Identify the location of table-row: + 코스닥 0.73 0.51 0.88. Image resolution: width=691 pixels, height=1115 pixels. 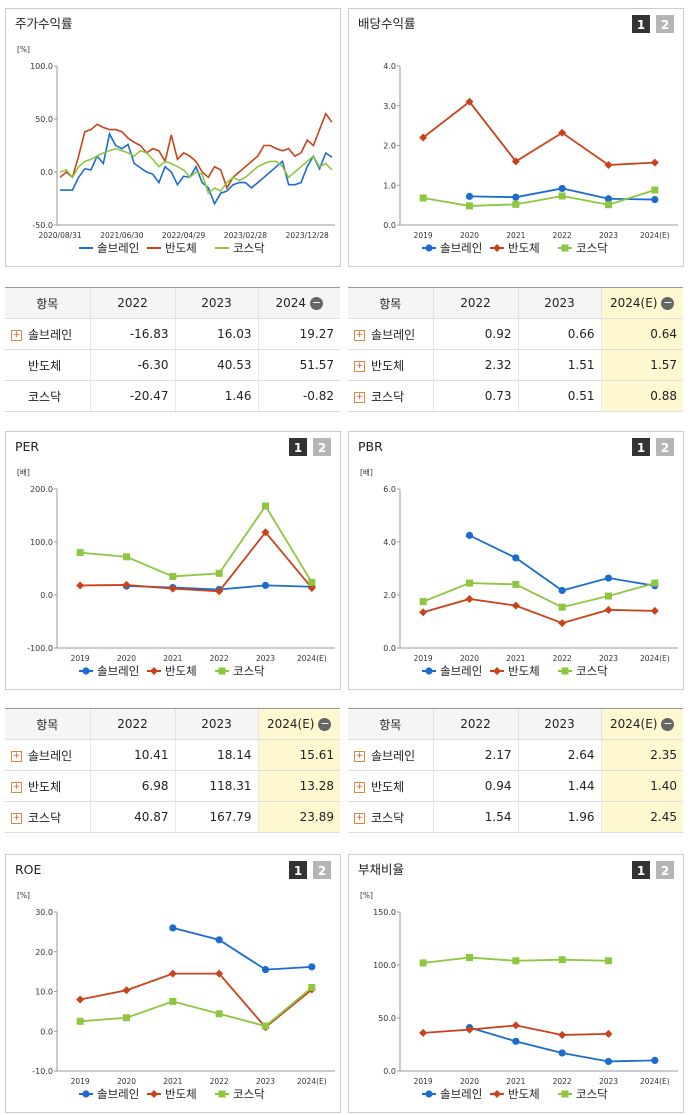
(515, 396).